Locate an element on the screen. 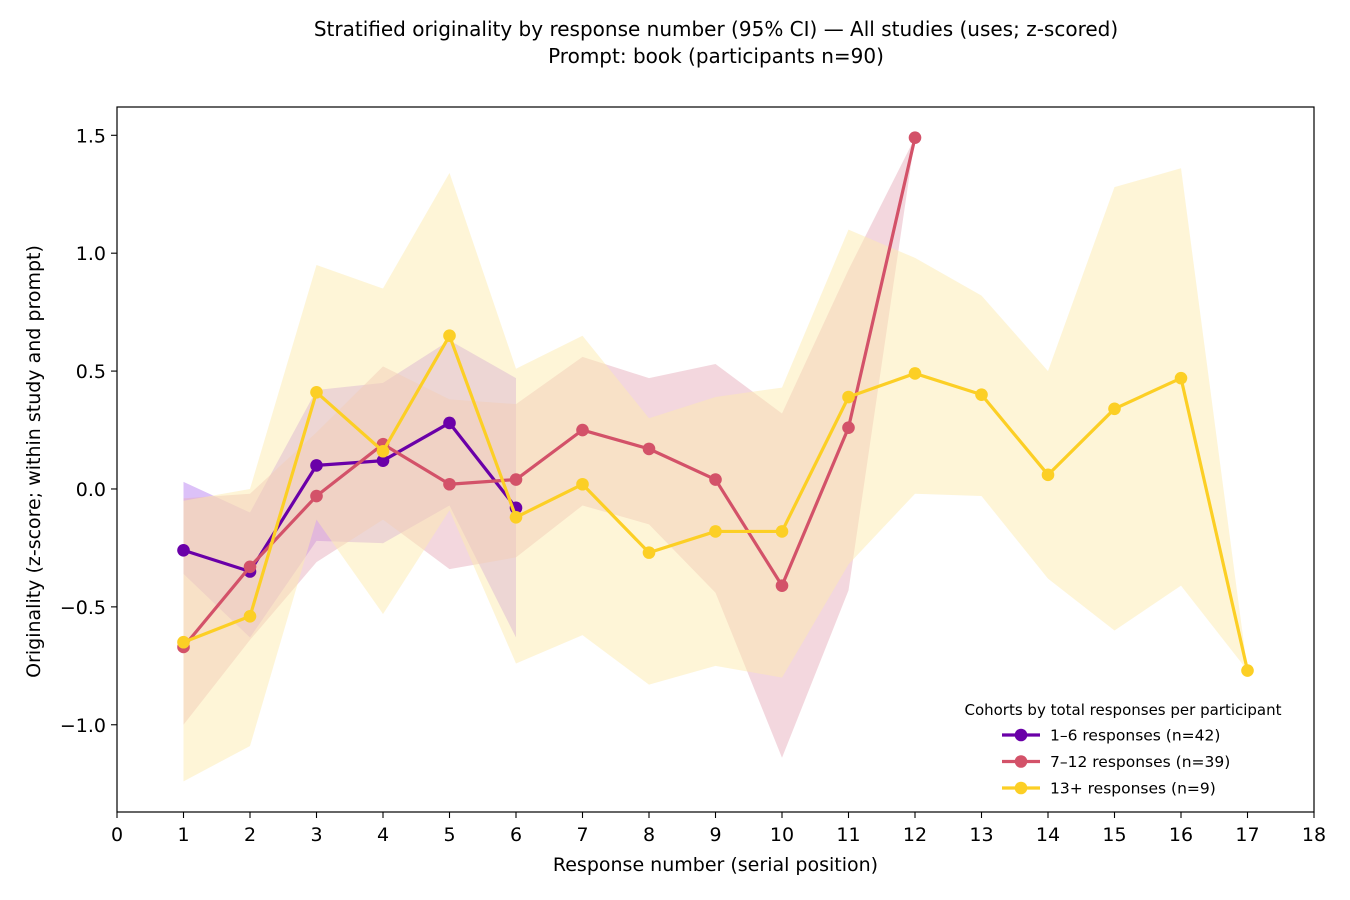 The height and width of the screenshot is (900, 1350). x-tick-label: 15 is located at coordinates (1114, 835).